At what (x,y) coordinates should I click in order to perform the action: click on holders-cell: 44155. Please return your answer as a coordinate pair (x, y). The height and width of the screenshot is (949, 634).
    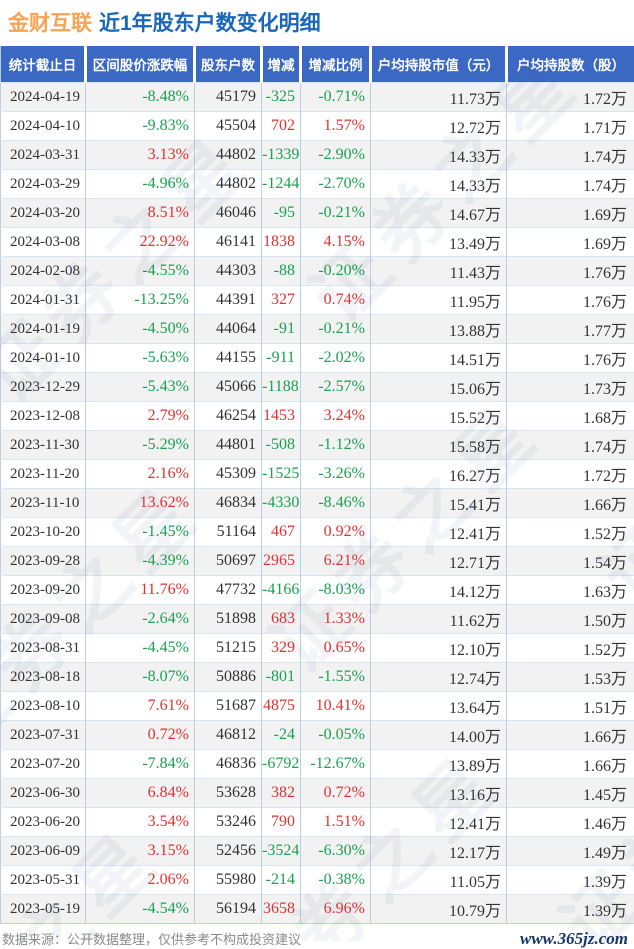
    Looking at the image, I should click on (228, 358).